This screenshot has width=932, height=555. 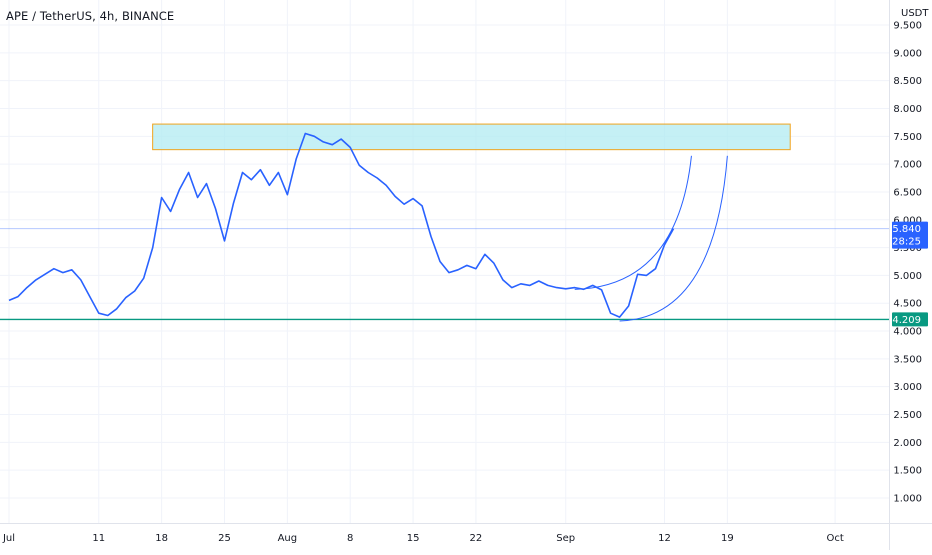 I want to click on y-tick-label: 6.500, so click(x=907, y=192).